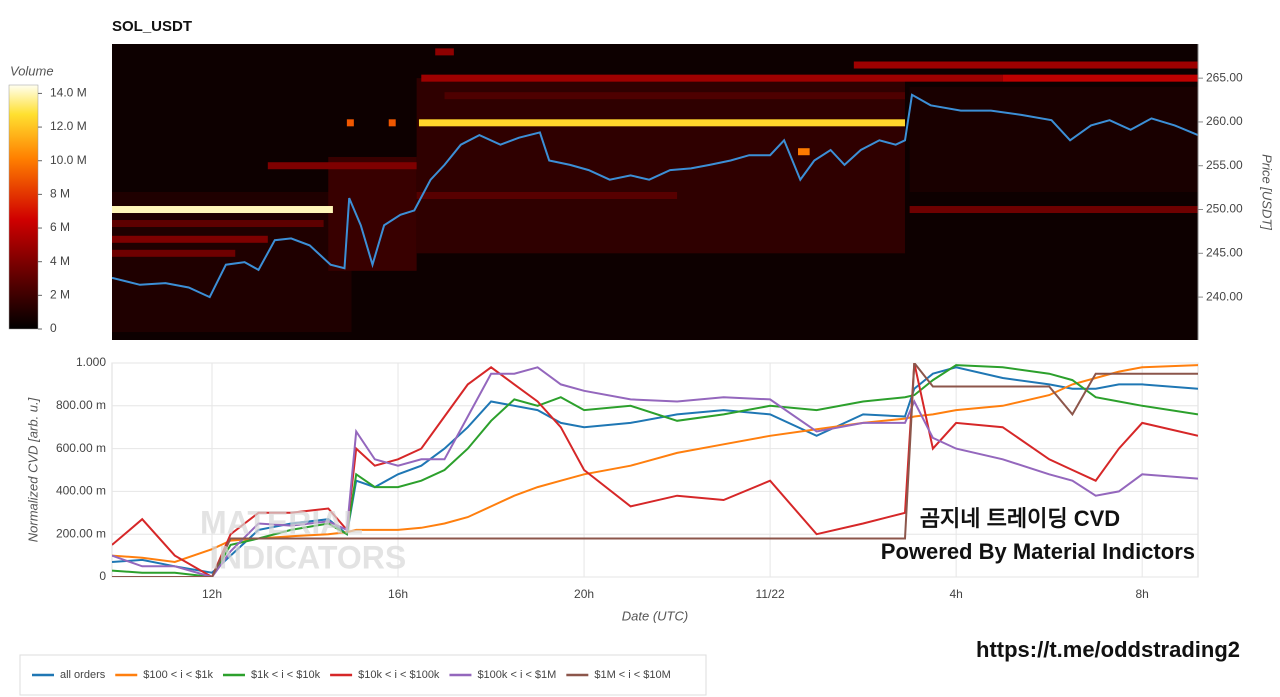 The width and height of the screenshot is (1280, 697). What do you see at coordinates (1224, 77) in the screenshot?
I see `y-tick-label: 265.00` at bounding box center [1224, 77].